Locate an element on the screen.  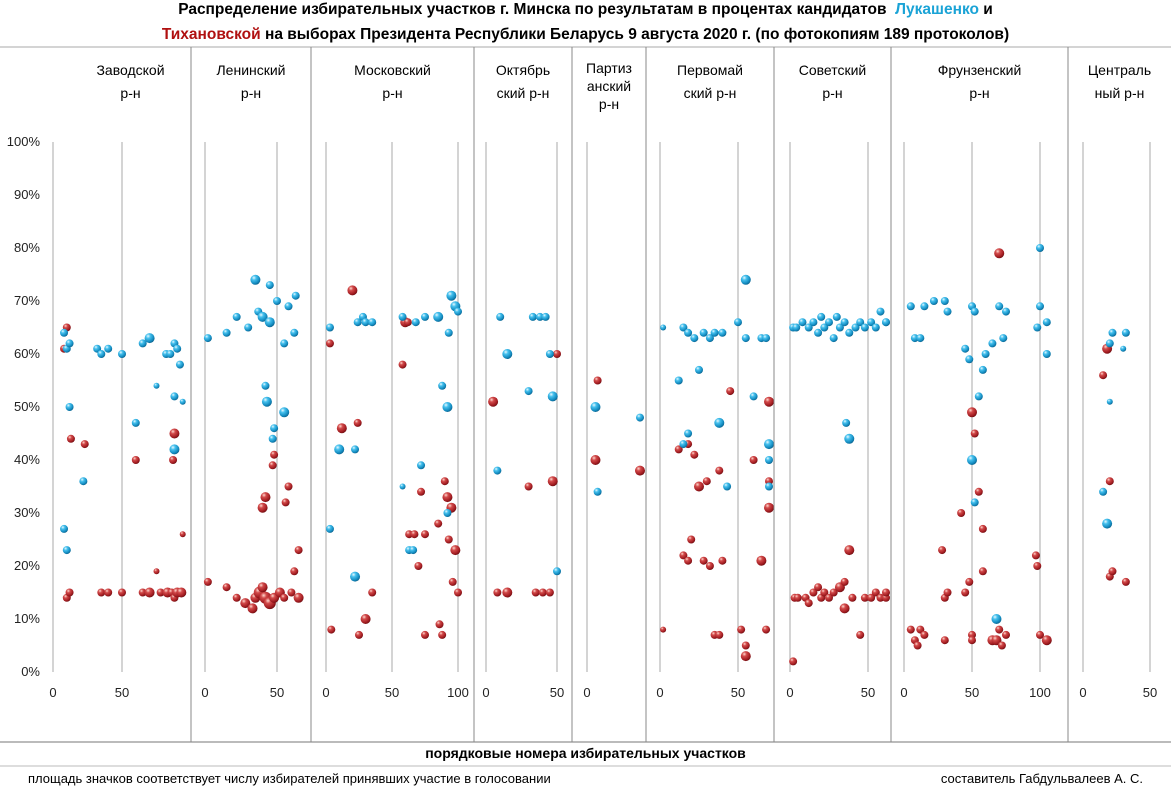
y-tick-label: 30% is located at coordinates (27, 512).